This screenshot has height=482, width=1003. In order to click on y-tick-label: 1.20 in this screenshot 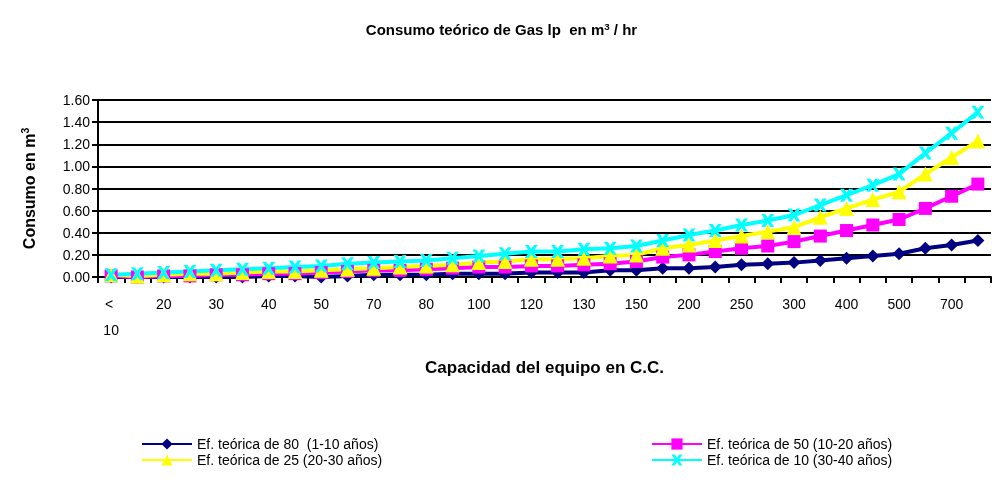, I will do `click(76, 144)`.